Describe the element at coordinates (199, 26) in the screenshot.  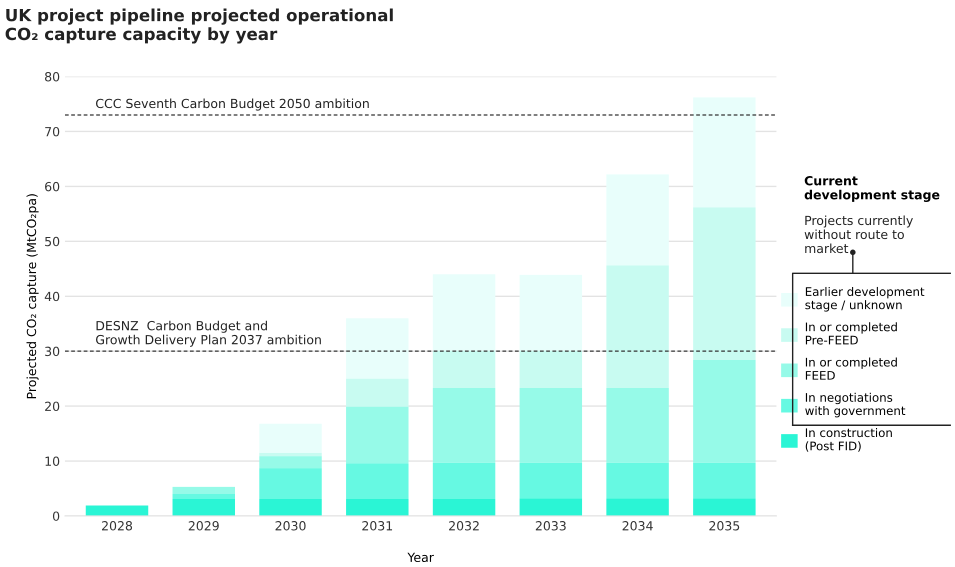
I see `chart-title: UK project pipeline projected operational CO₂ capture capacity by year` at that location.